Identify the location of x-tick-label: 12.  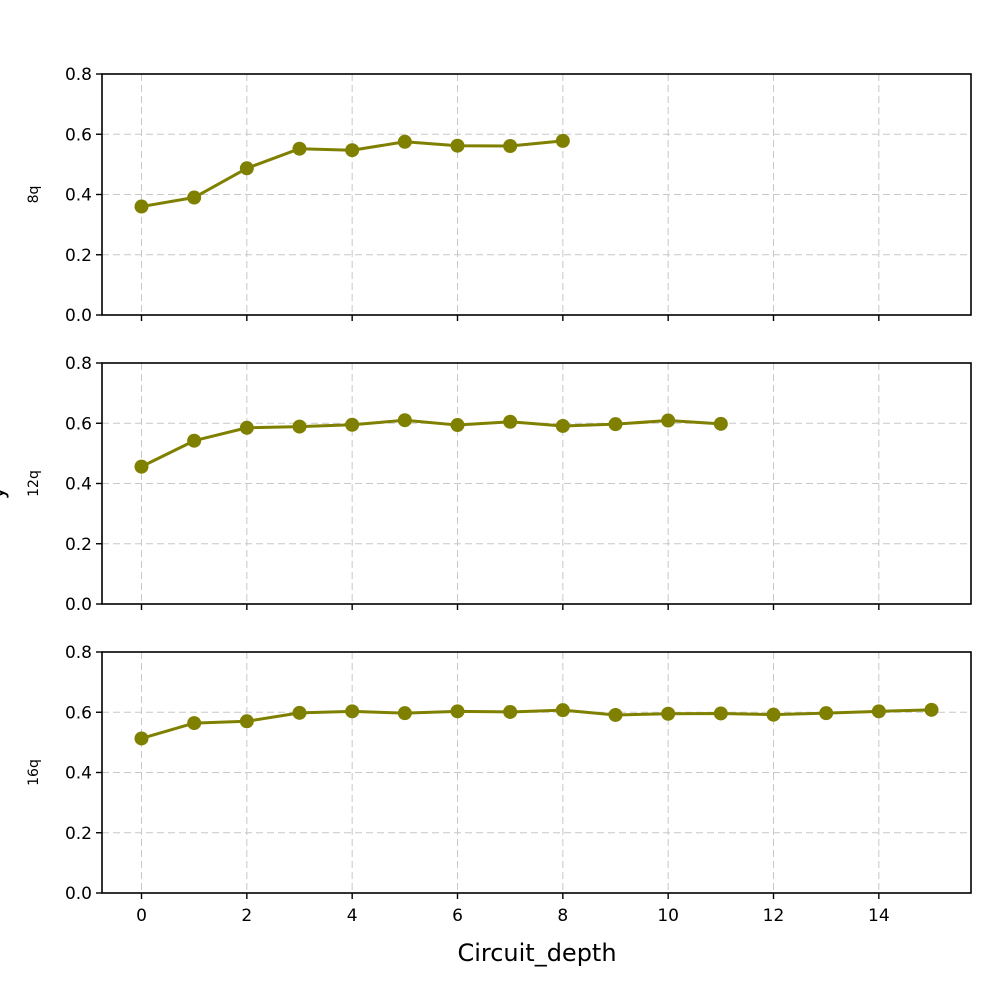
(774, 916).